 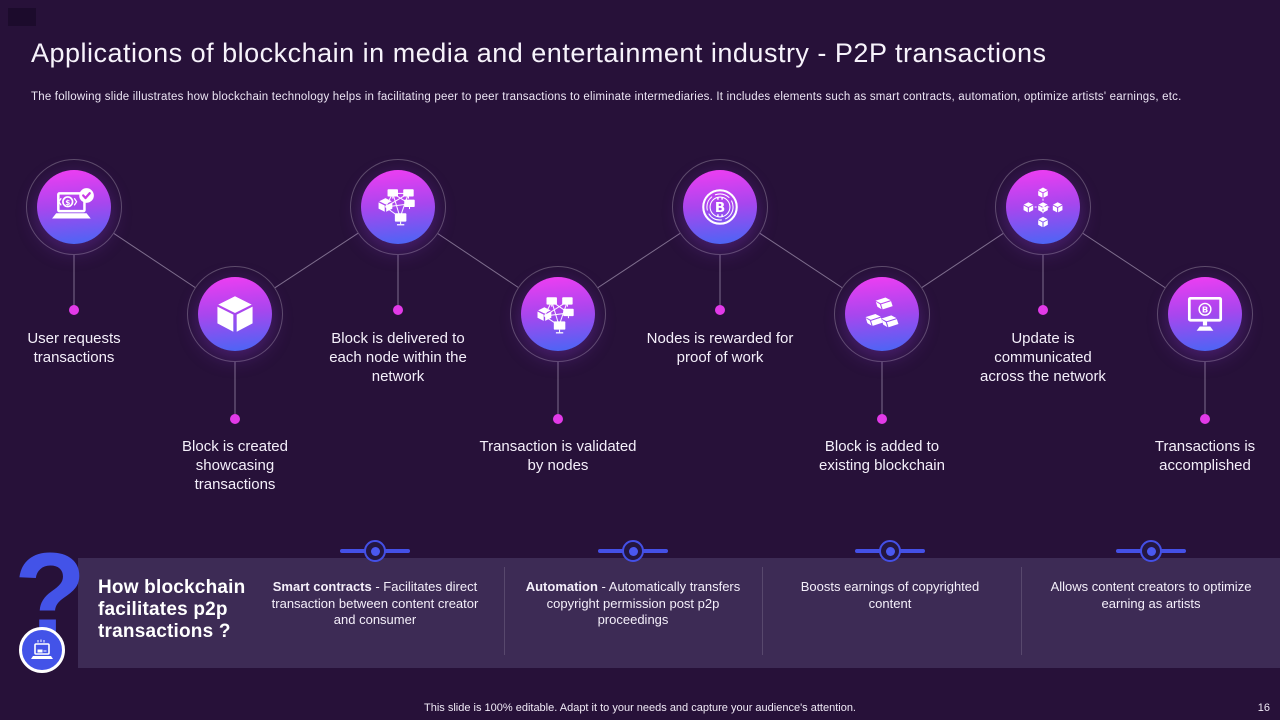 What do you see at coordinates (558, 456) in the screenshot?
I see `step-label-4: Transaction is validated by nodes` at bounding box center [558, 456].